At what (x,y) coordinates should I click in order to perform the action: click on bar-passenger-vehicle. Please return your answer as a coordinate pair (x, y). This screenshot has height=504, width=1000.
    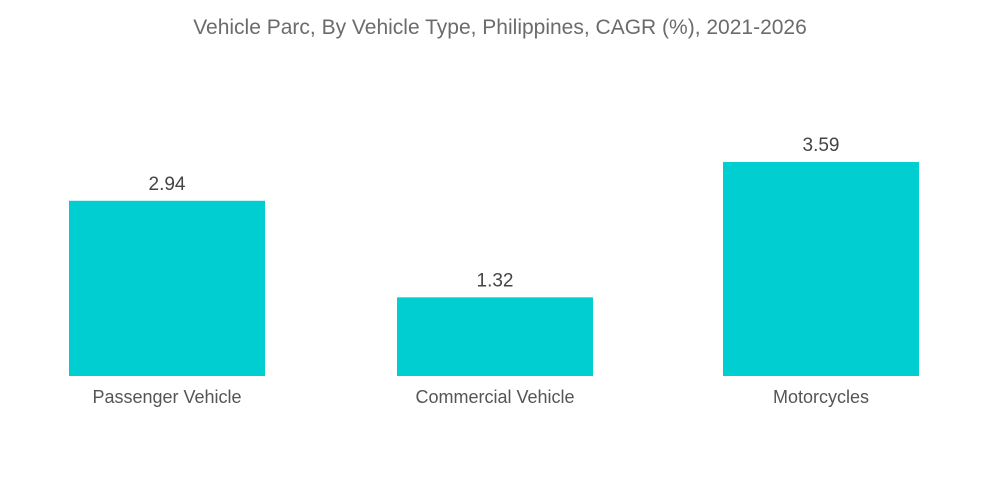
    Looking at the image, I should click on (167, 288).